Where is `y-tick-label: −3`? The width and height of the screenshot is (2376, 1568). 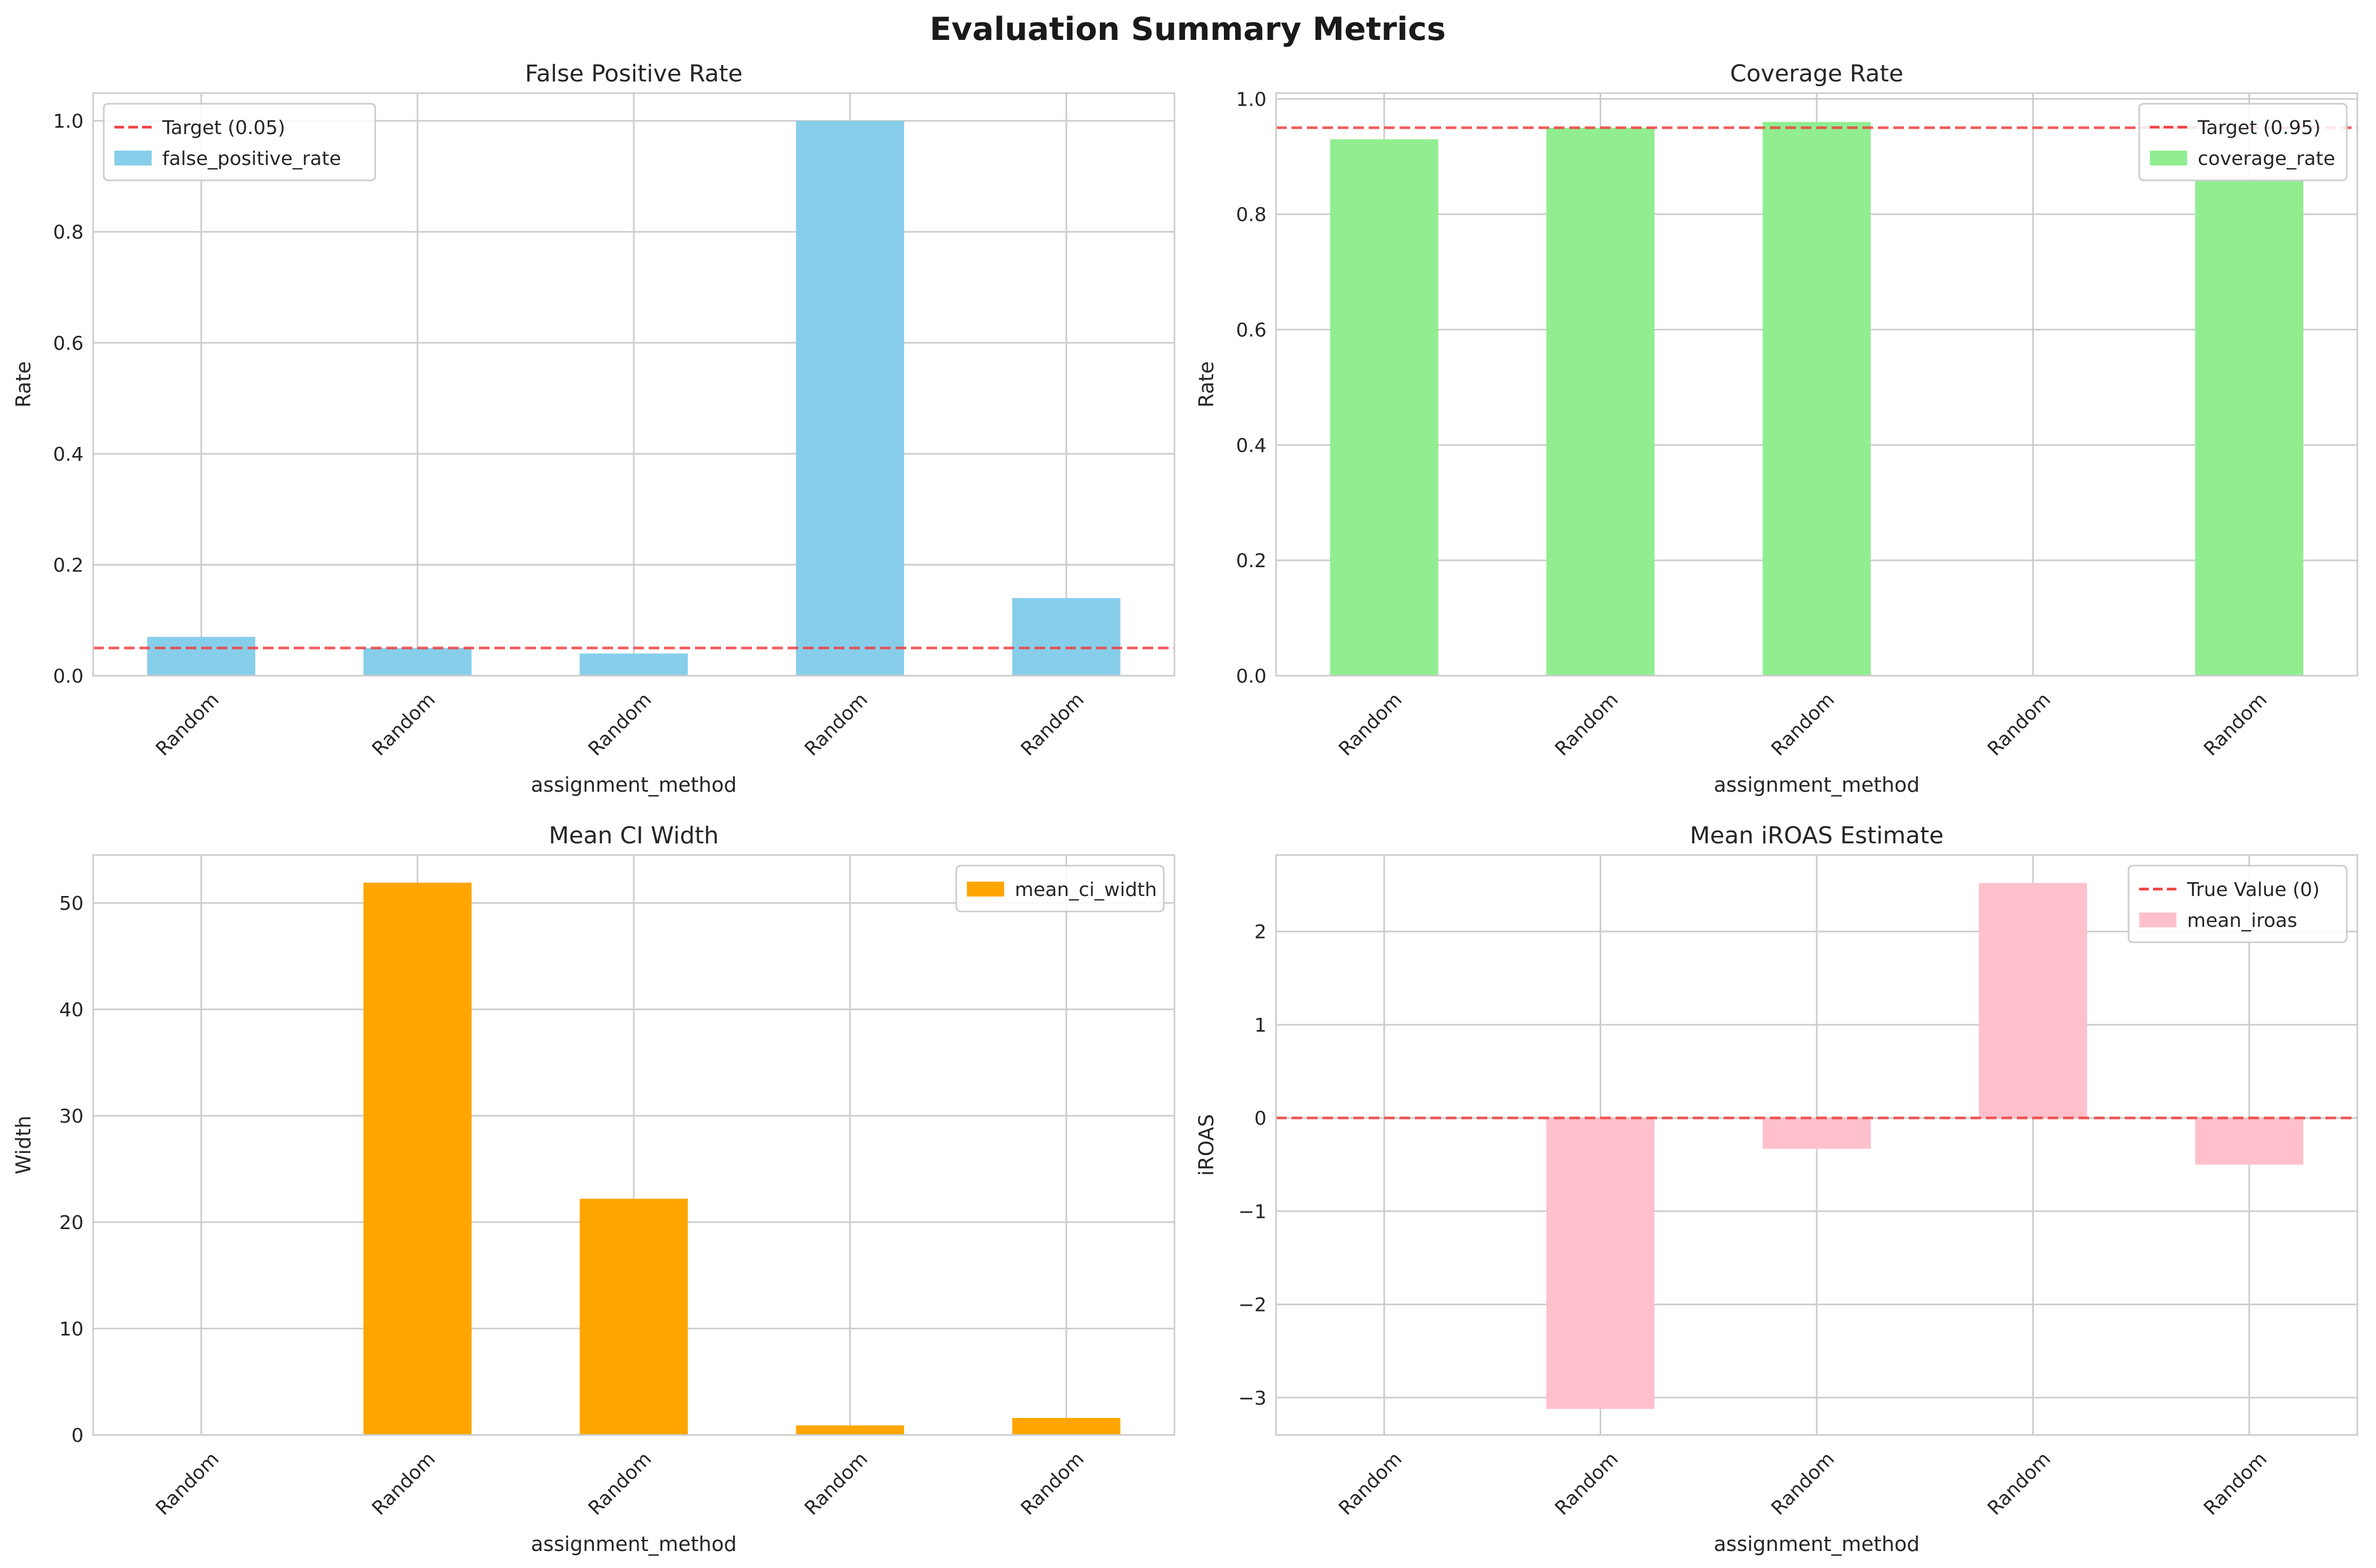
y-tick-label: −3 is located at coordinates (1252, 1399).